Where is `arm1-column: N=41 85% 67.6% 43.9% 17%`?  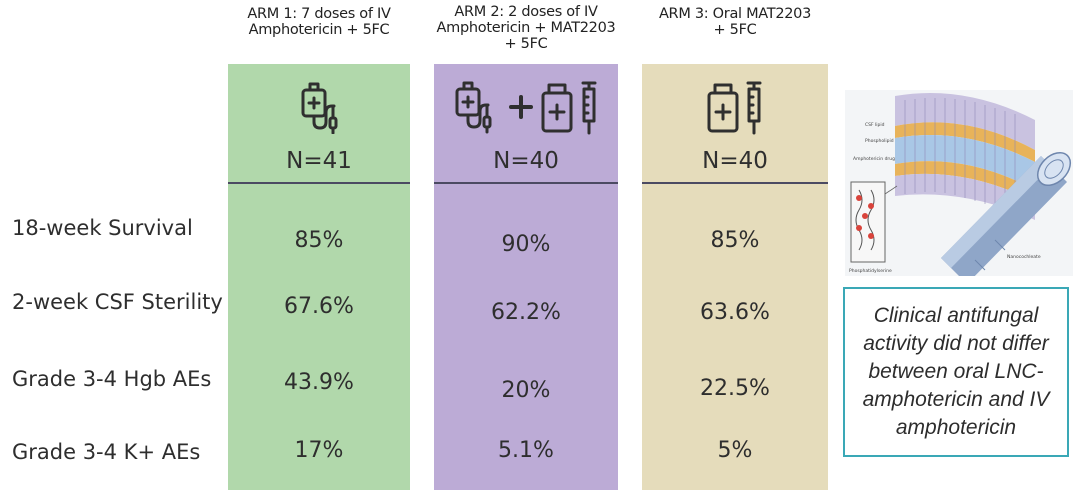 arm1-column: N=41 85% 67.6% 43.9% 17% is located at coordinates (319, 277).